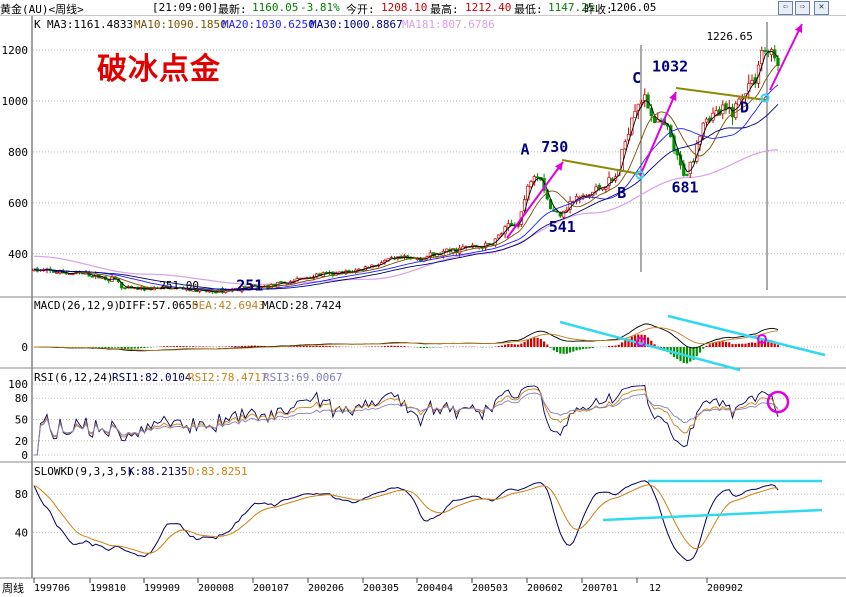 The image size is (846, 597). What do you see at coordinates (535, 200) in the screenshot?
I see `arrow-a` at bounding box center [535, 200].